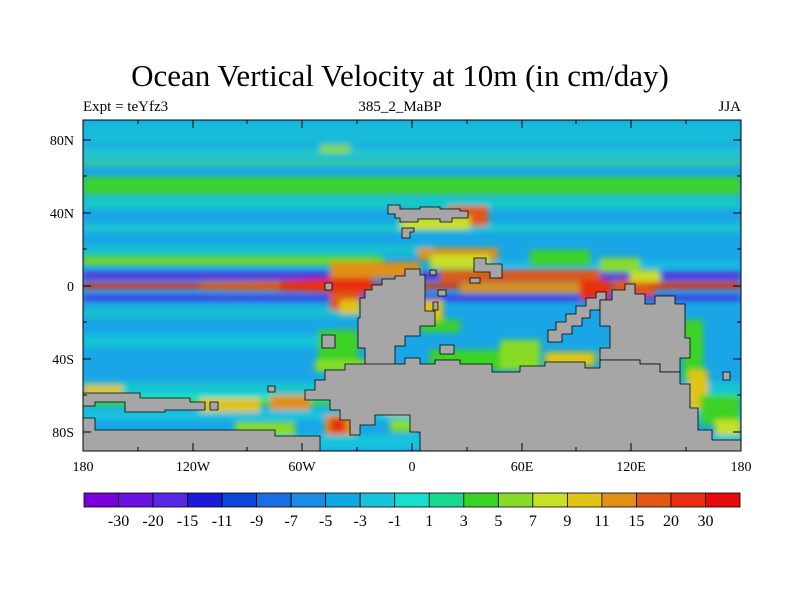  Describe the element at coordinates (567, 521) in the screenshot. I see `colorbar-label: 9` at that location.